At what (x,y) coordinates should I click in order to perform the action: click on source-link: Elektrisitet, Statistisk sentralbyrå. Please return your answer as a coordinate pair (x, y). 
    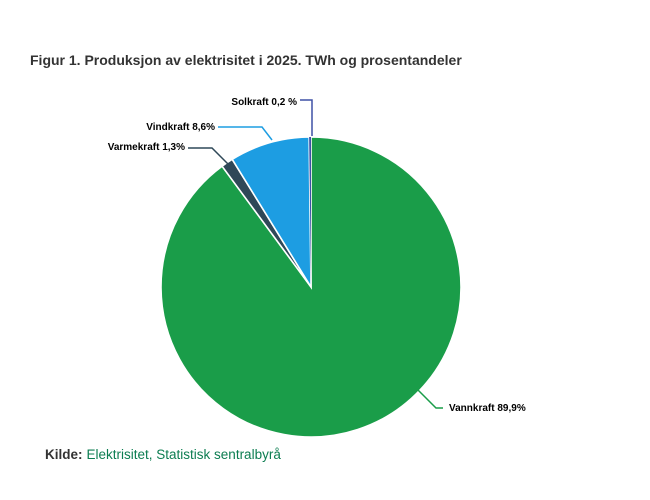
    Looking at the image, I should click on (183, 454).